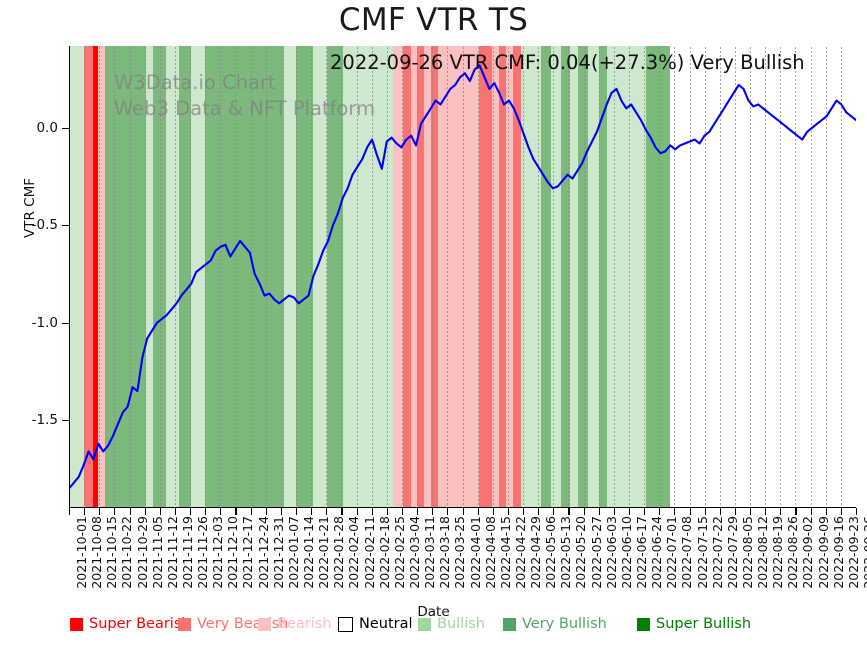 This screenshot has height=646, width=867. I want to click on x-tick-label: 2022-03-04, so click(414, 552).